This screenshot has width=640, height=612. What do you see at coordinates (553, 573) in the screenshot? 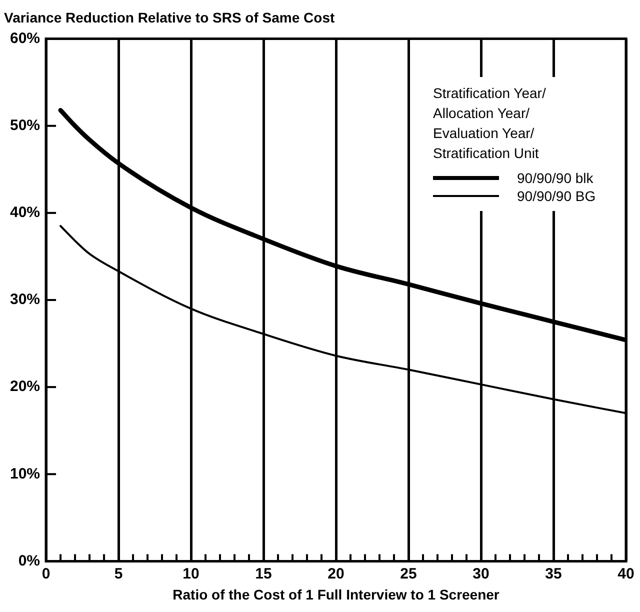
I see `x-tick-label: 35` at bounding box center [553, 573].